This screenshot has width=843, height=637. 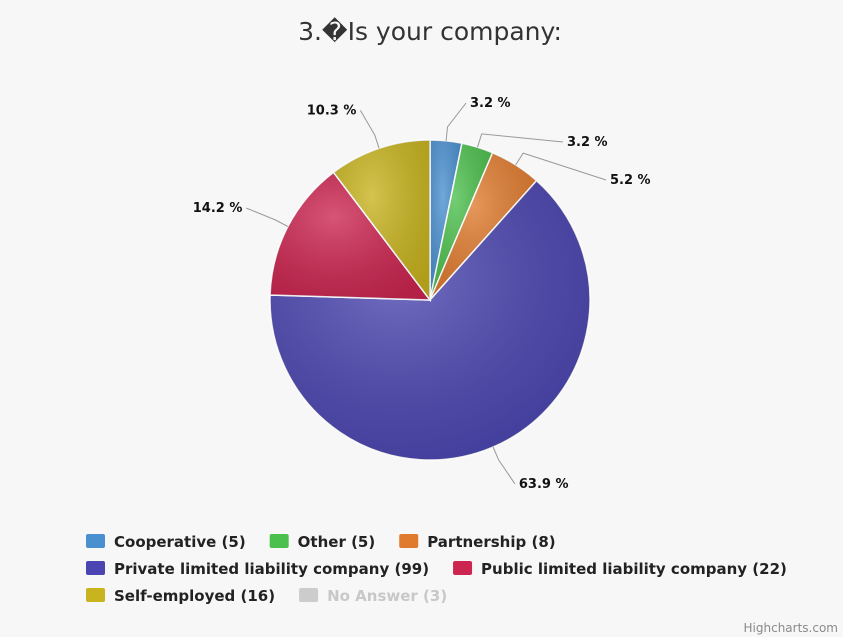 I want to click on legend-label-no-answer: No Answer (3), so click(x=387, y=596).